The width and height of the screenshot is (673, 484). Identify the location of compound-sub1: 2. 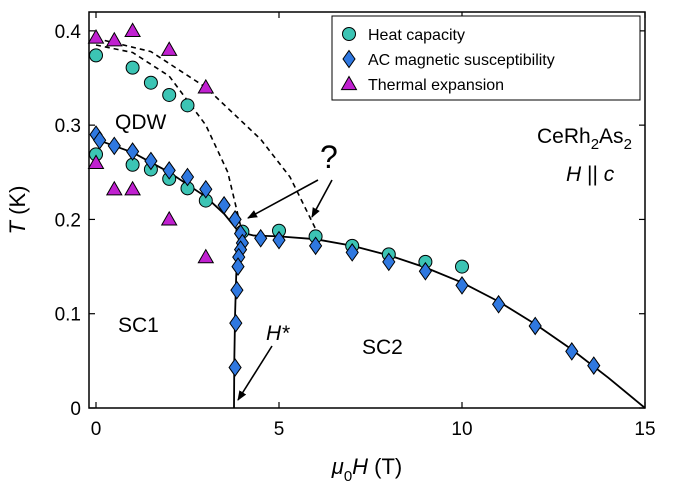
(595, 144).